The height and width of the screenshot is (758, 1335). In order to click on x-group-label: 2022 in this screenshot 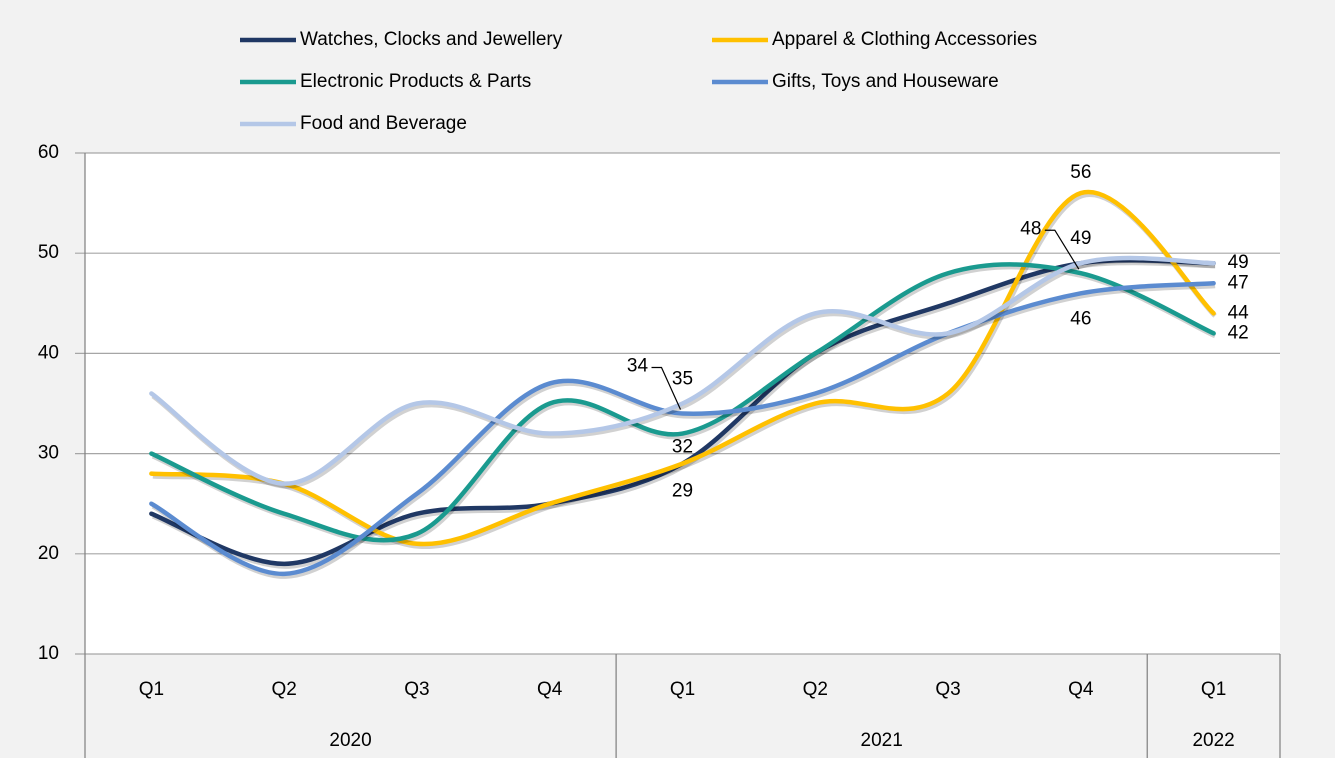, I will do `click(1213, 740)`.